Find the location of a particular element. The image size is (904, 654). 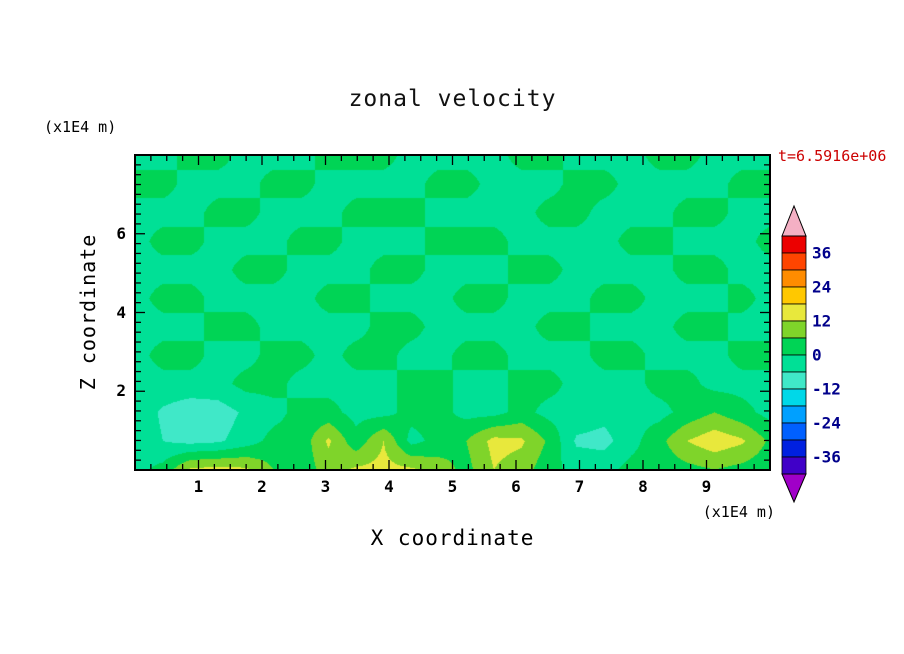

x-tick-label: 2 is located at coordinates (262, 486).